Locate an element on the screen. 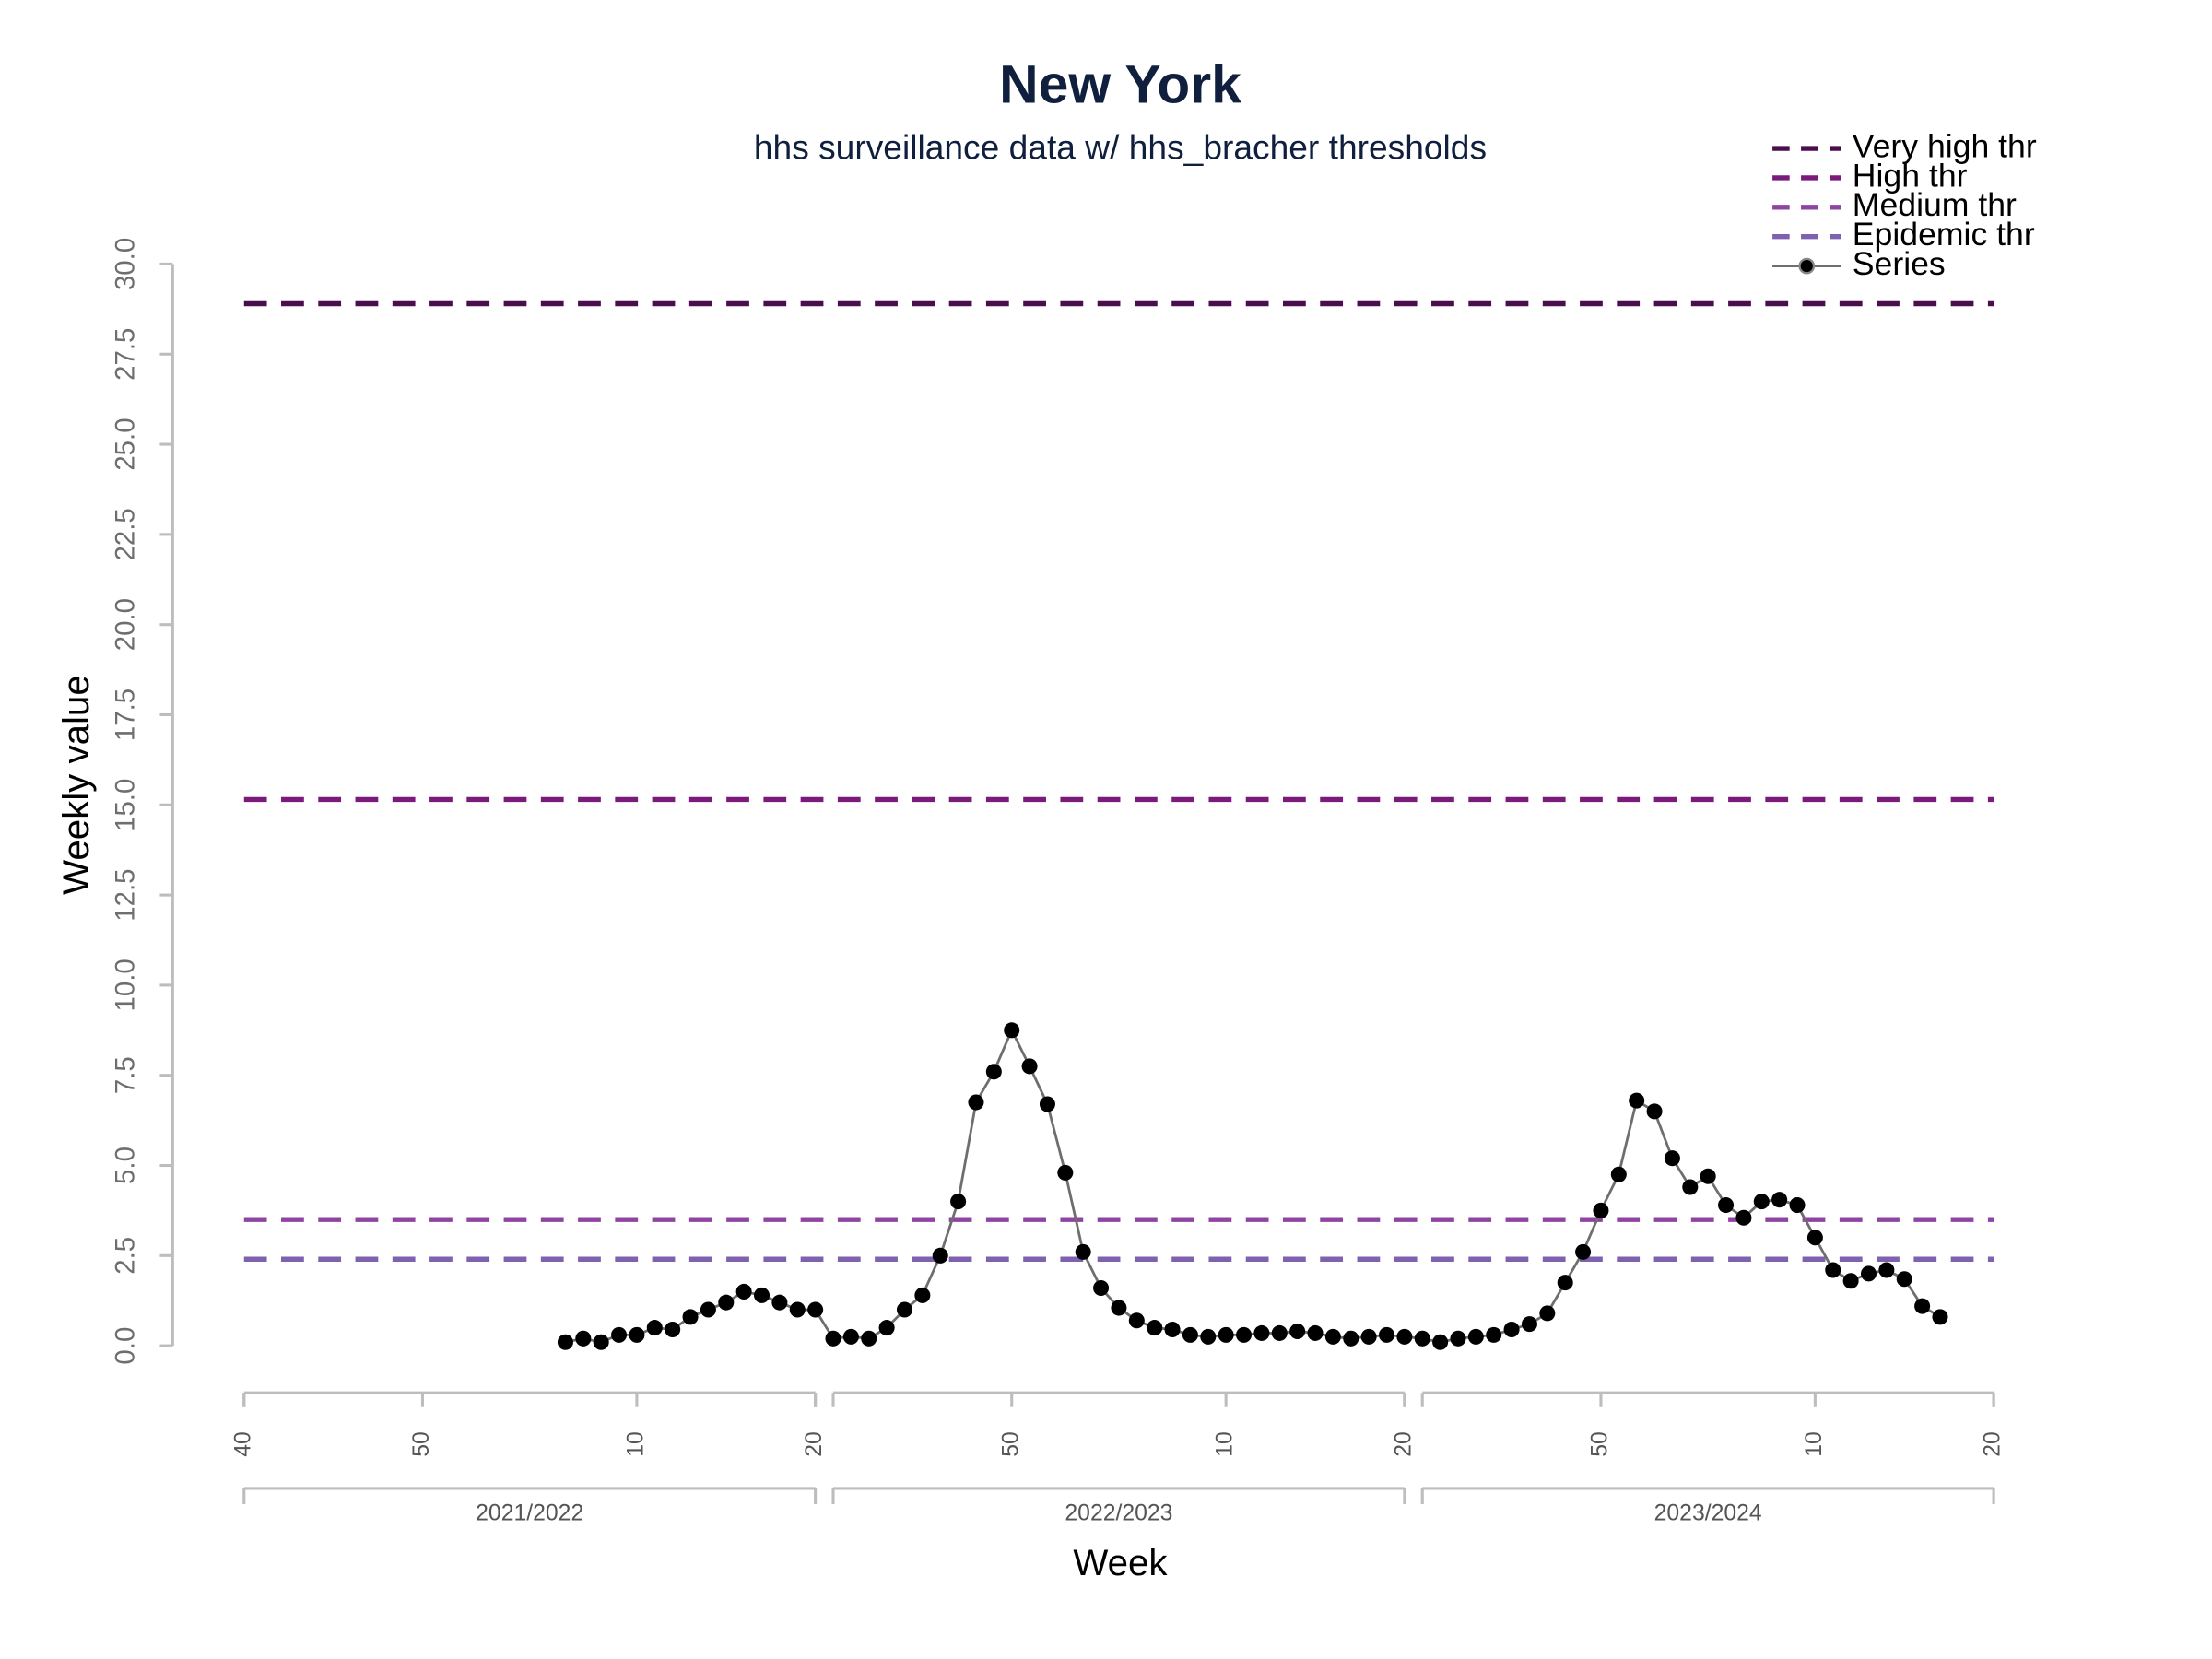  y-tick-label: 5.0 is located at coordinates (126, 1165).